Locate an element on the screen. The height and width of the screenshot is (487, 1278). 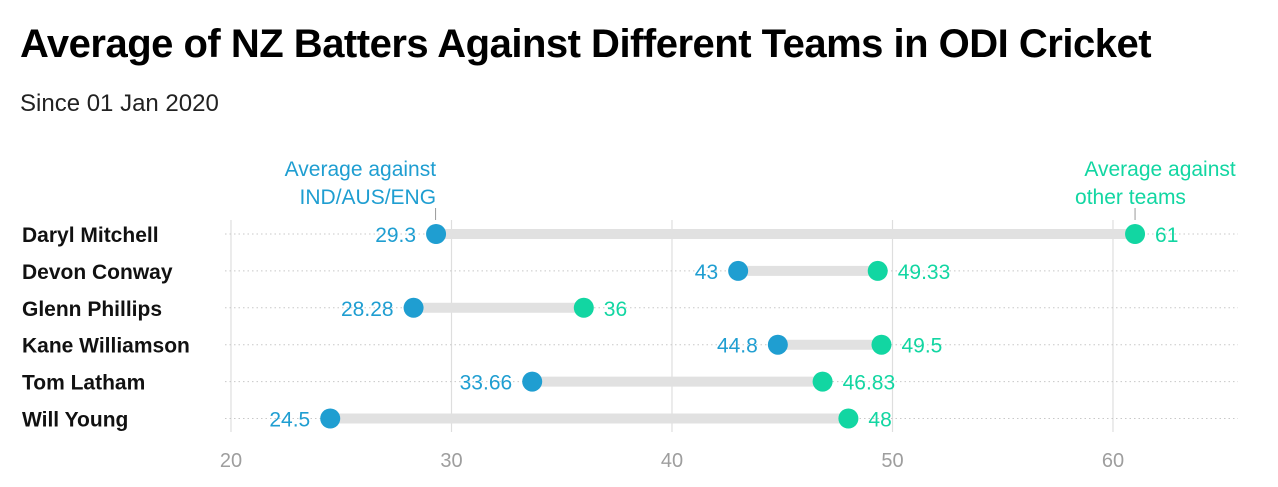
annotation-ind-aus-eng: Average against IND/AUS/ENG is located at coordinates (361, 183).